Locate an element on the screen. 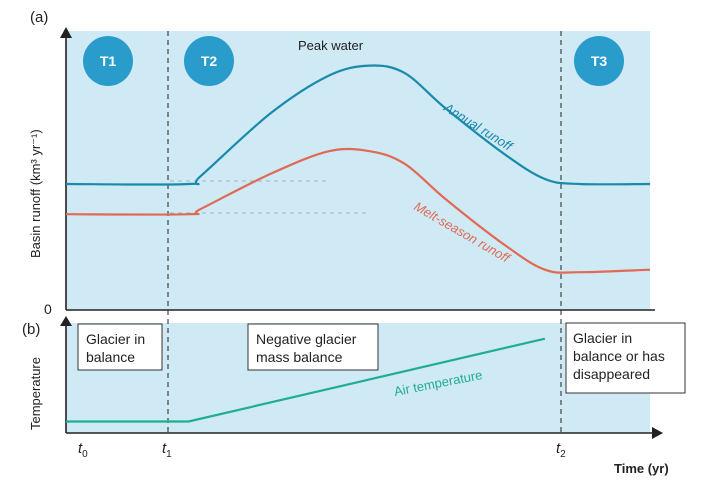  panel-a-yaxis-arrow is located at coordinates (66, 32).